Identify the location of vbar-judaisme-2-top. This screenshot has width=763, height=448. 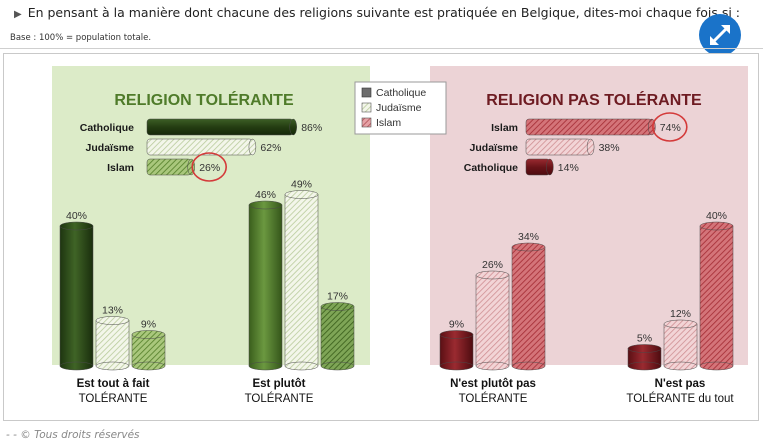
(301, 194).